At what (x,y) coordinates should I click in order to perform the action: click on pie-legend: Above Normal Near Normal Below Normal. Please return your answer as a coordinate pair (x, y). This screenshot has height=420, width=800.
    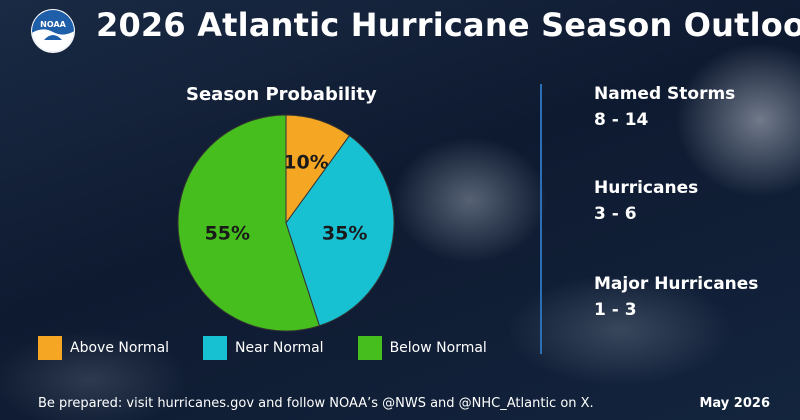
    Looking at the image, I should click on (279, 348).